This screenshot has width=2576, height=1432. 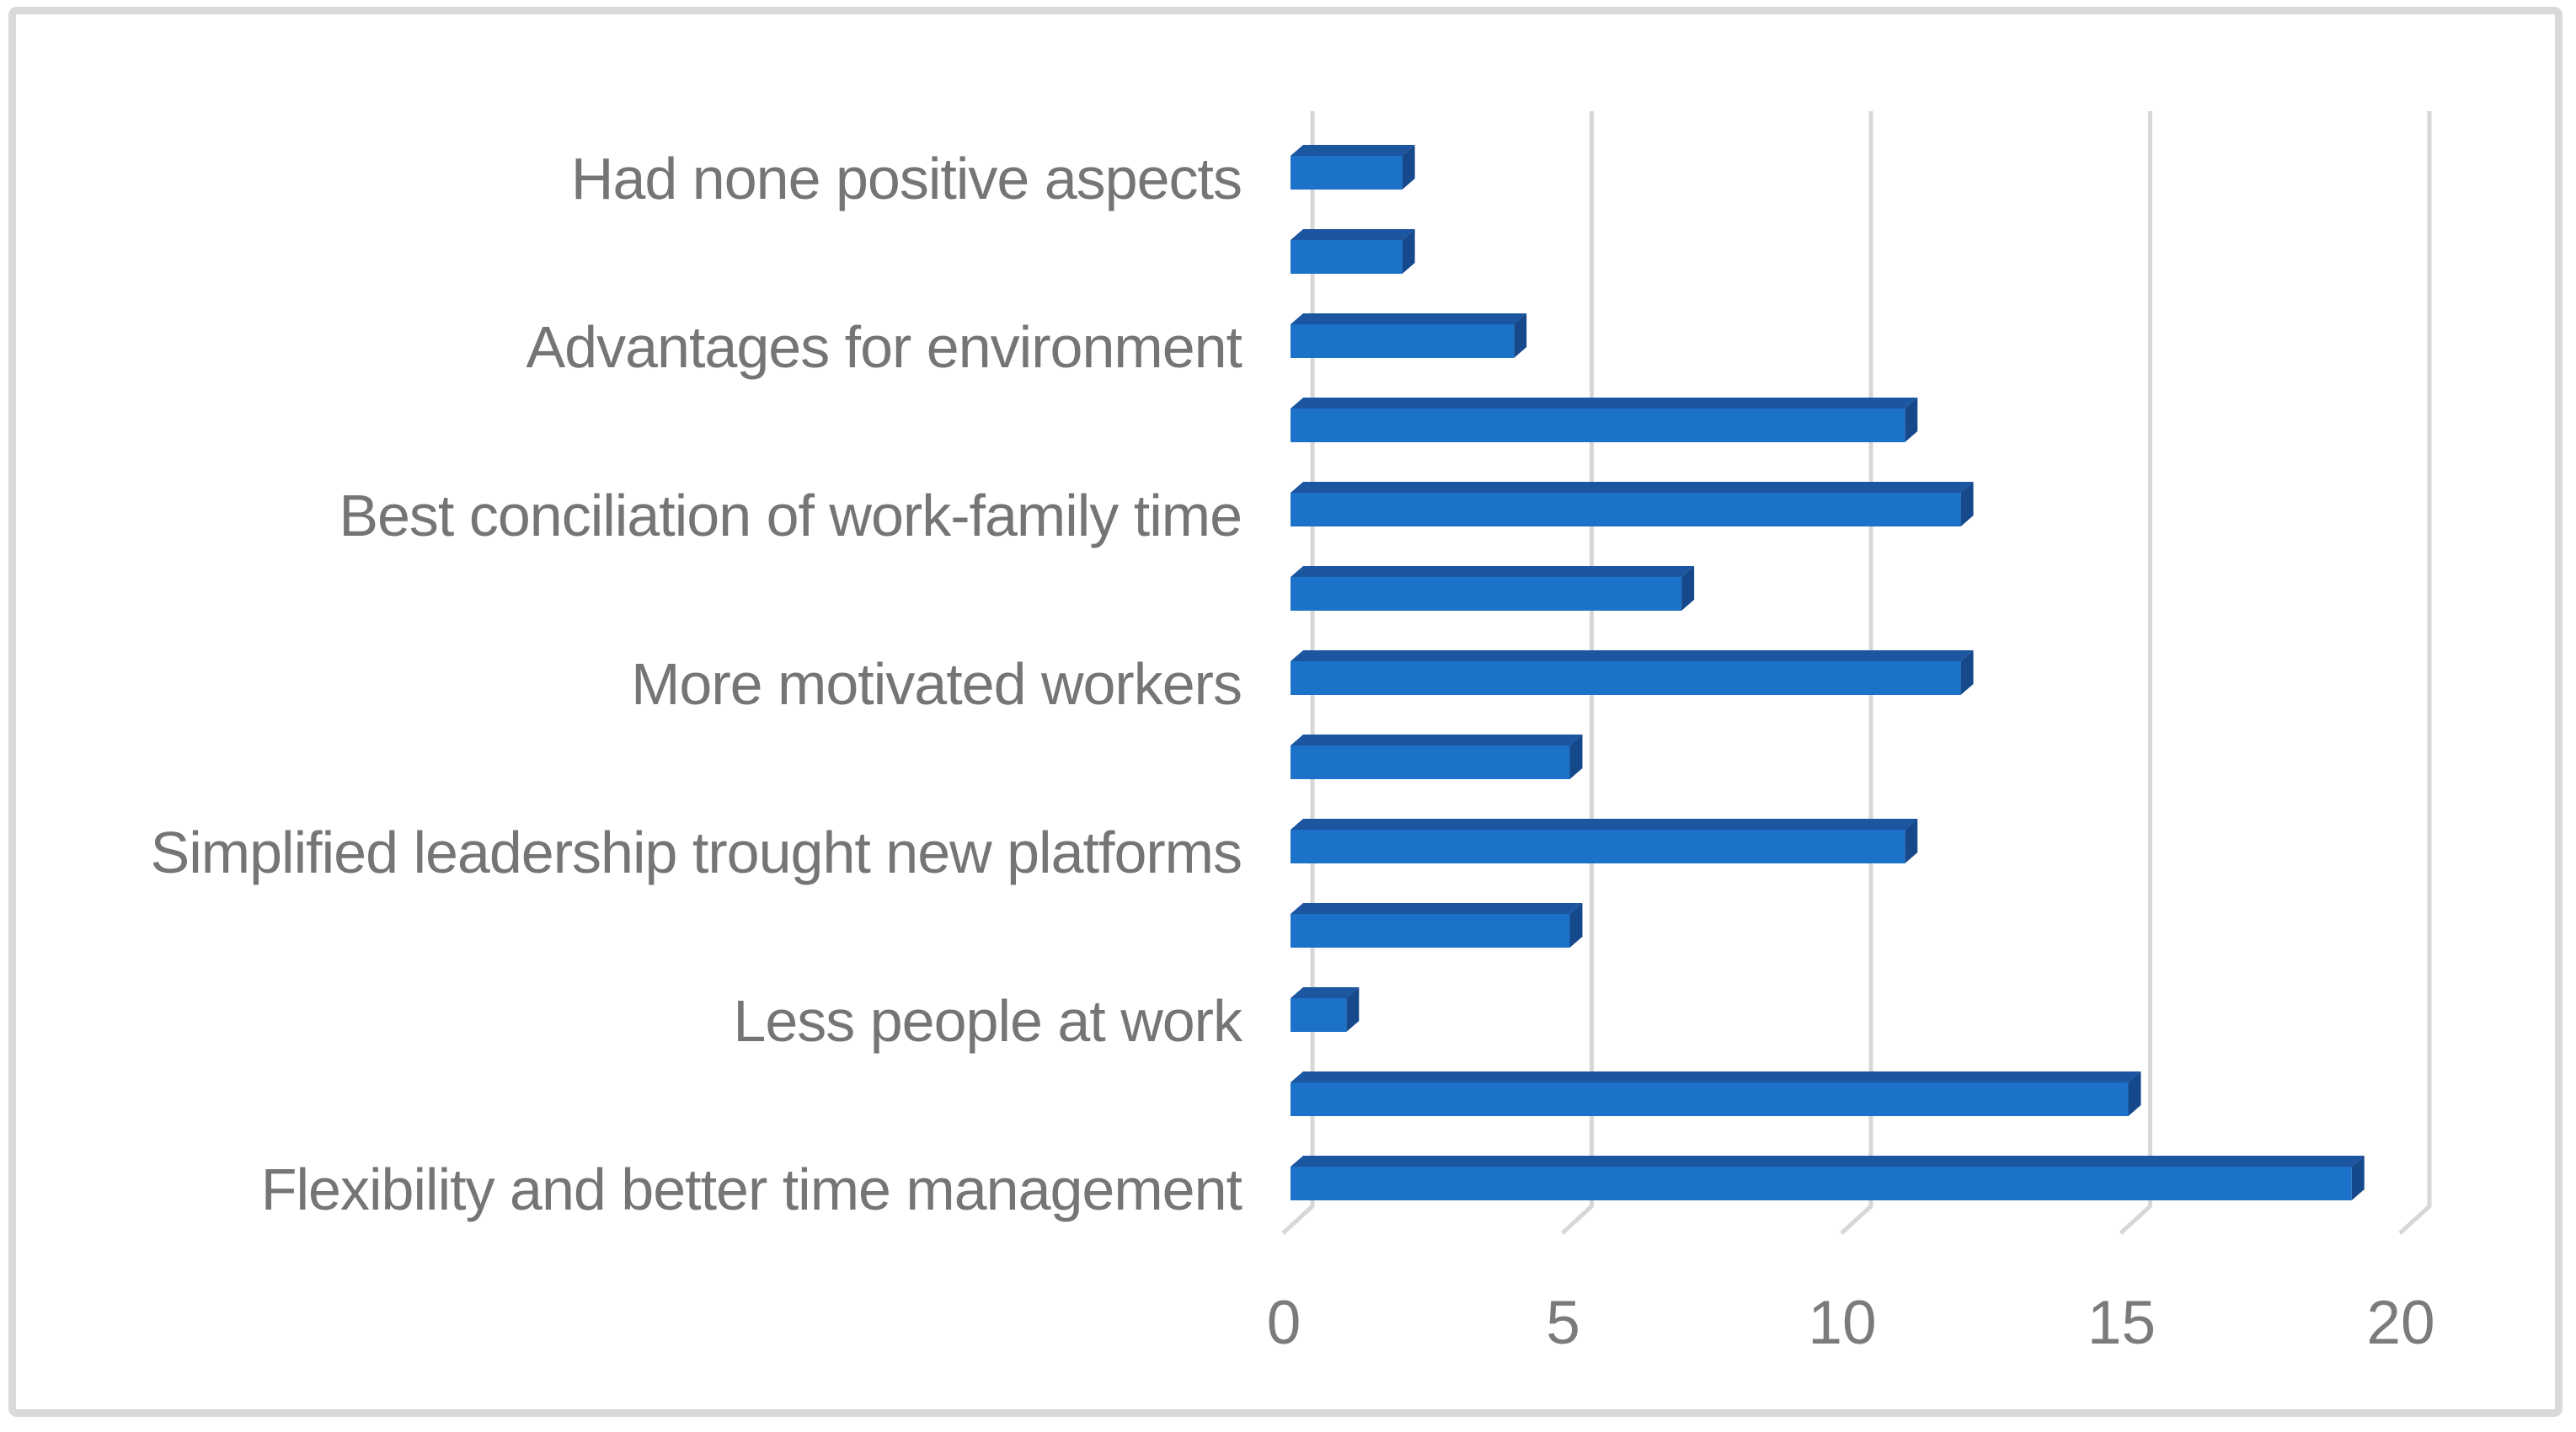 What do you see at coordinates (751, 1190) in the screenshot?
I see `category-label: Flexibility and better time management` at bounding box center [751, 1190].